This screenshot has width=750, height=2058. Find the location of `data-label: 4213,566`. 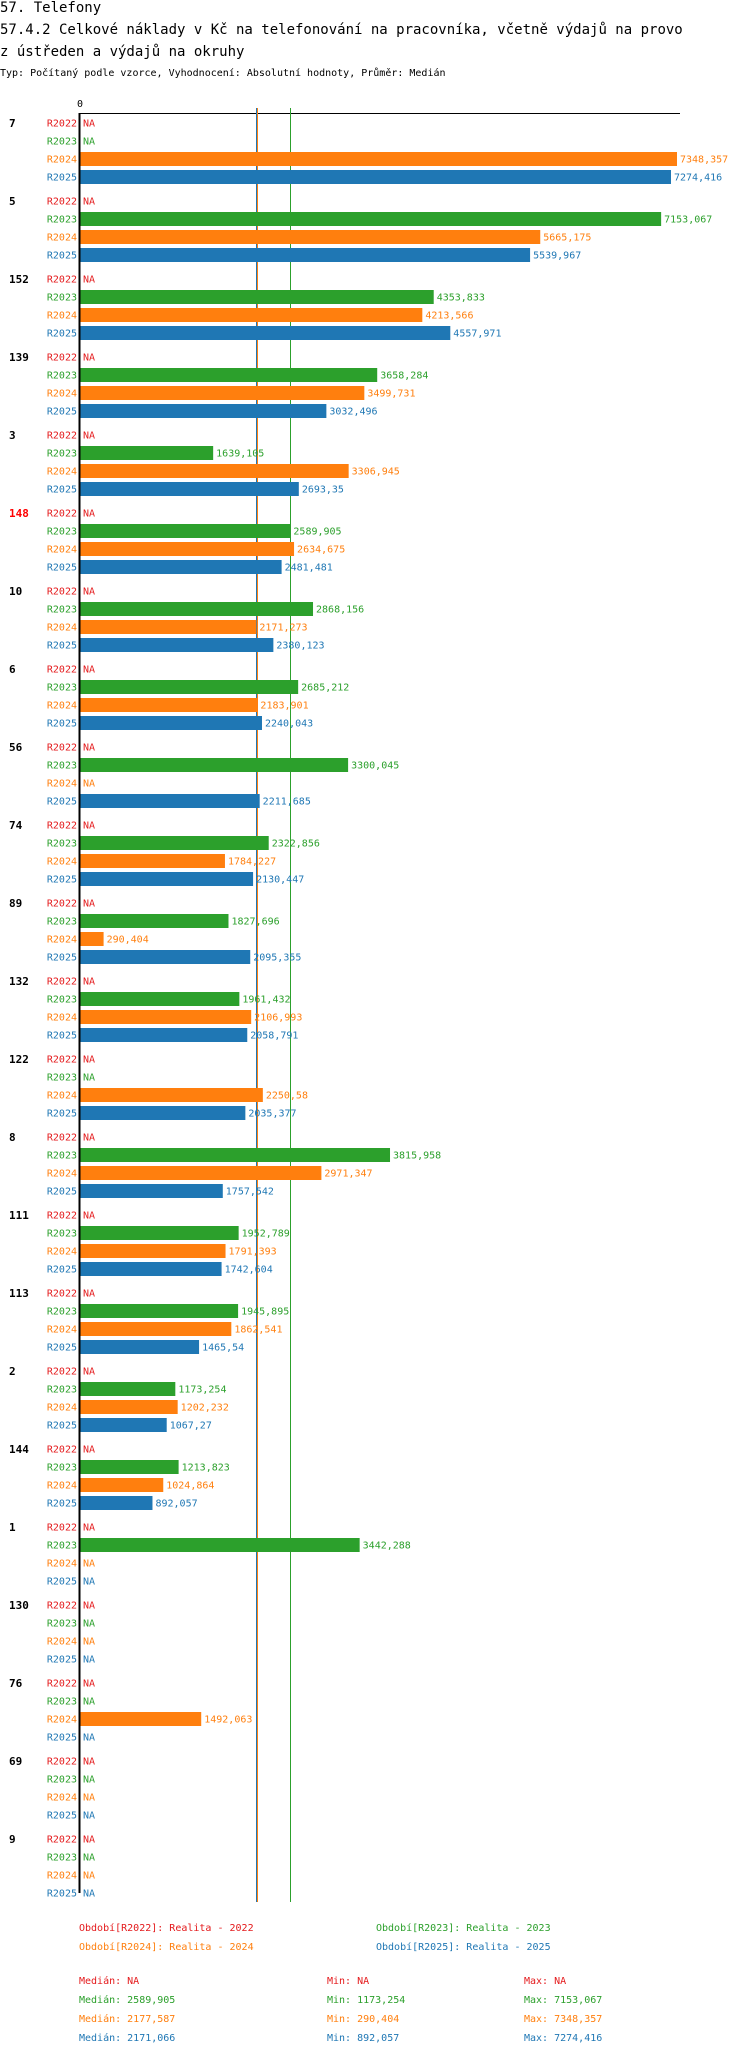

data-label: 4213,566 is located at coordinates (449, 316).